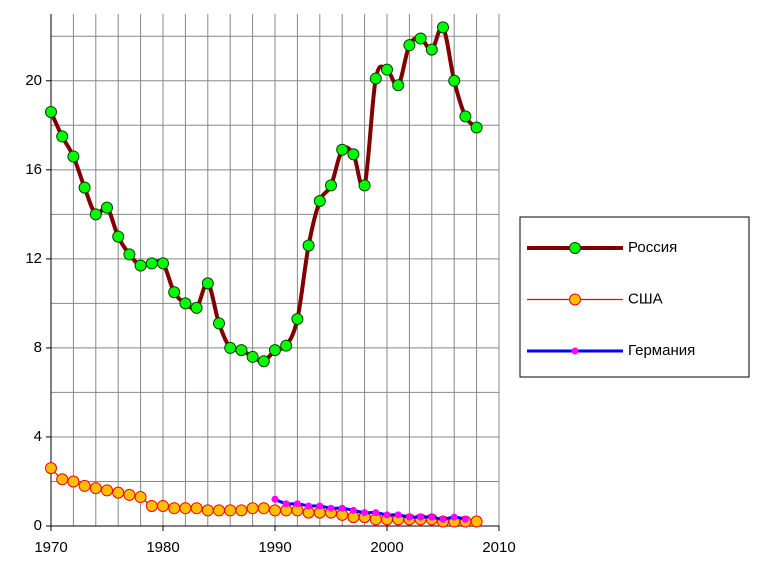  I want to click on legend-label: Россия, so click(652, 247).